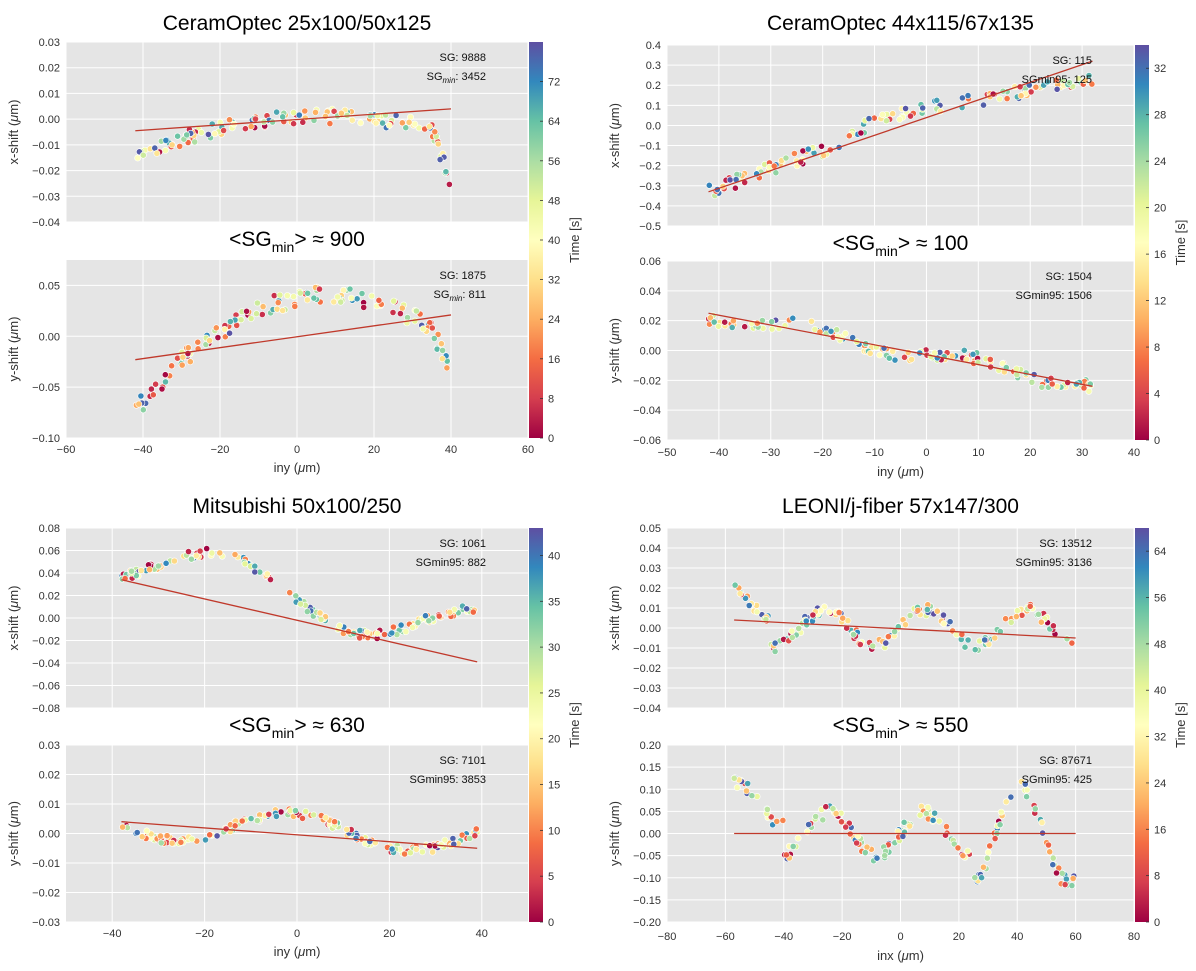 Image resolution: width=1196 pixels, height=971 pixels. What do you see at coordinates (49, 69) in the screenshot?
I see `y-tick-label: 0.02` at bounding box center [49, 69].